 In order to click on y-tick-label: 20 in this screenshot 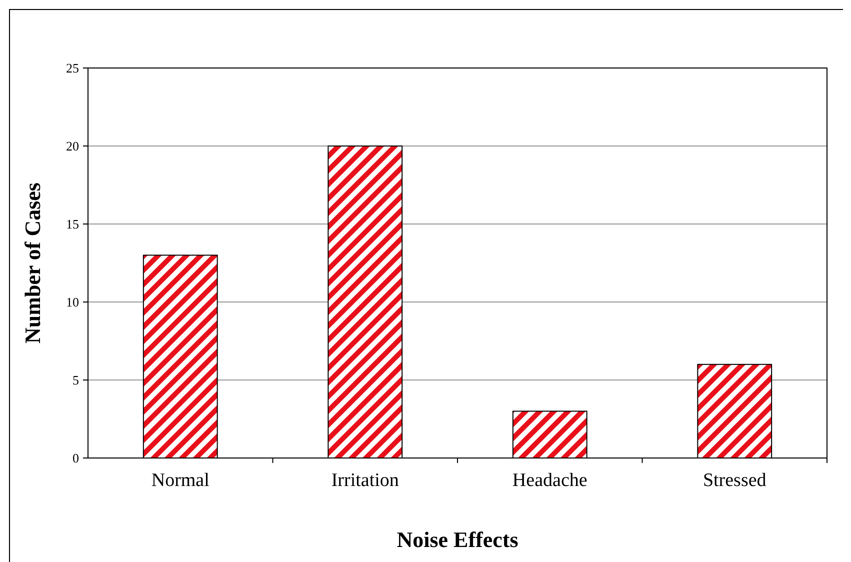, I will do `click(72, 146)`.